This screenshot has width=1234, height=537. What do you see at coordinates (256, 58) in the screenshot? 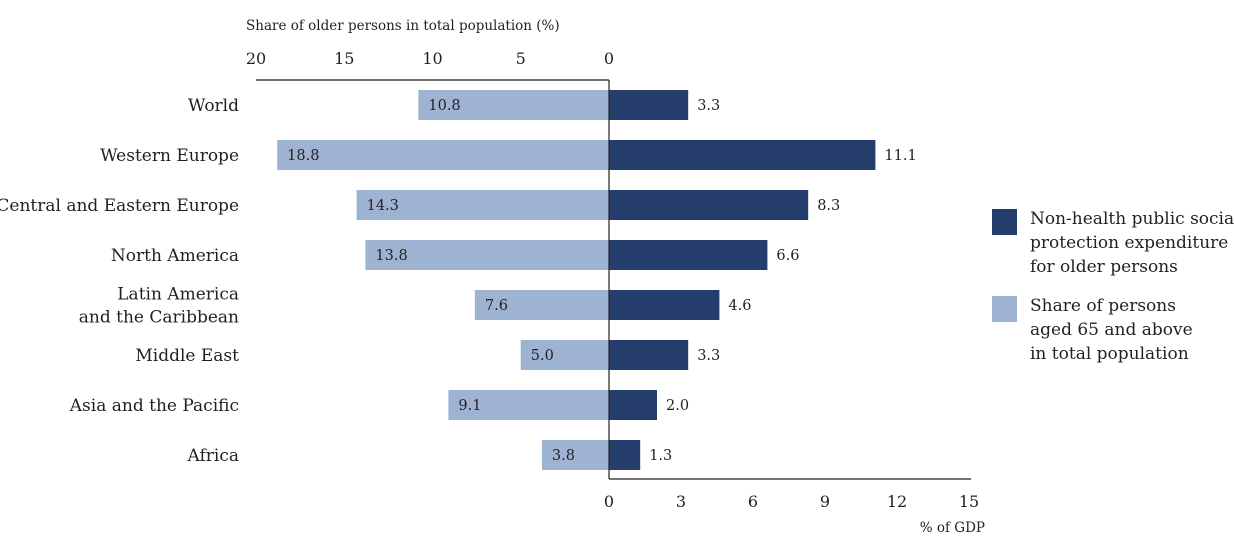
I see `top-tick-label: 20` at bounding box center [256, 58].